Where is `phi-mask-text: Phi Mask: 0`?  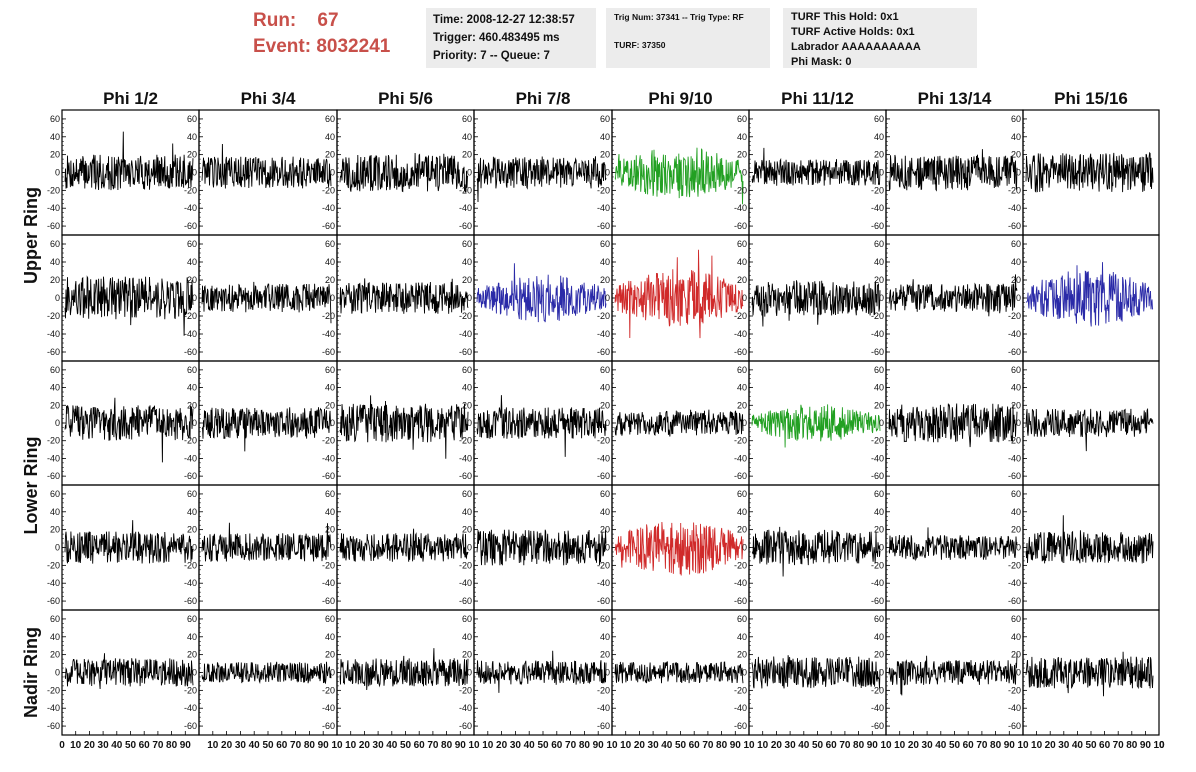 phi-mask-text: Phi Mask: 0 is located at coordinates (821, 62).